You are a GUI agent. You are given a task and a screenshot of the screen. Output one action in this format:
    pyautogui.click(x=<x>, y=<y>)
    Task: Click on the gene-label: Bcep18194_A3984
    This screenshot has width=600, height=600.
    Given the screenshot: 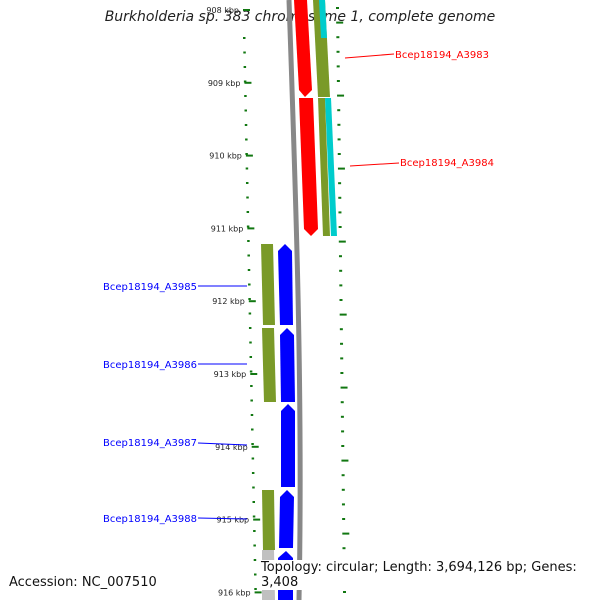 What is the action you would take?
    pyautogui.click(x=447, y=163)
    